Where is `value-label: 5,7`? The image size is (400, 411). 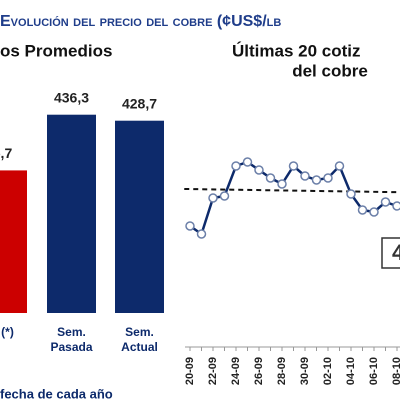 value-label: 5,7 is located at coordinates (6, 153).